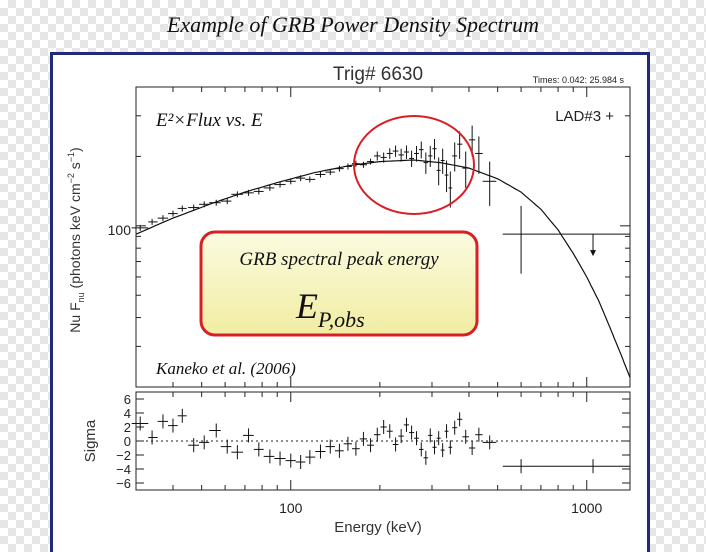 The width and height of the screenshot is (706, 552). I want to click on y-label-units: (photons keV cm, so click(75, 237).